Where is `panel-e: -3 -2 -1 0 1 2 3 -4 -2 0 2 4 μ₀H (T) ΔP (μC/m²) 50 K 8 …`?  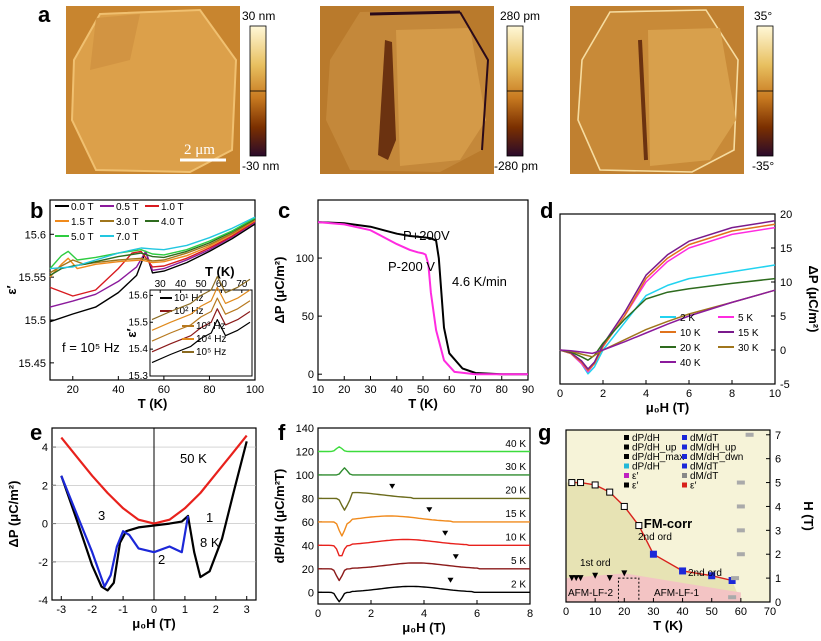 panel-e: -3 -2 -1 0 1 2 3 -4 -2 0 2 4 μ₀H (T) ΔP (μC/m²) 50 K 8 … is located at coordinates (131, 529).